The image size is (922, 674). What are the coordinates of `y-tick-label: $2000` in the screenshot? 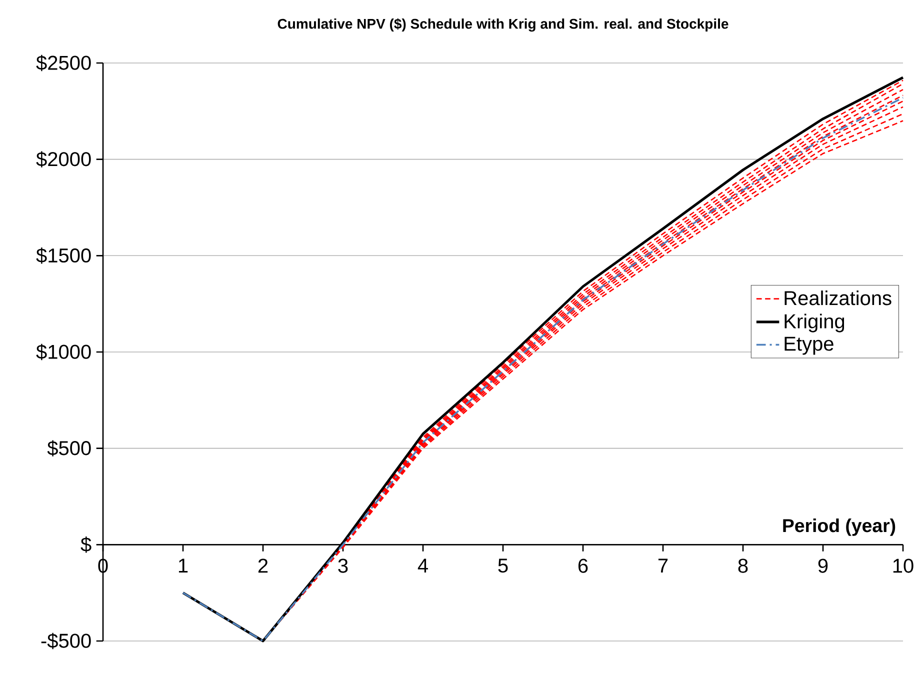 It's located at (63, 159).